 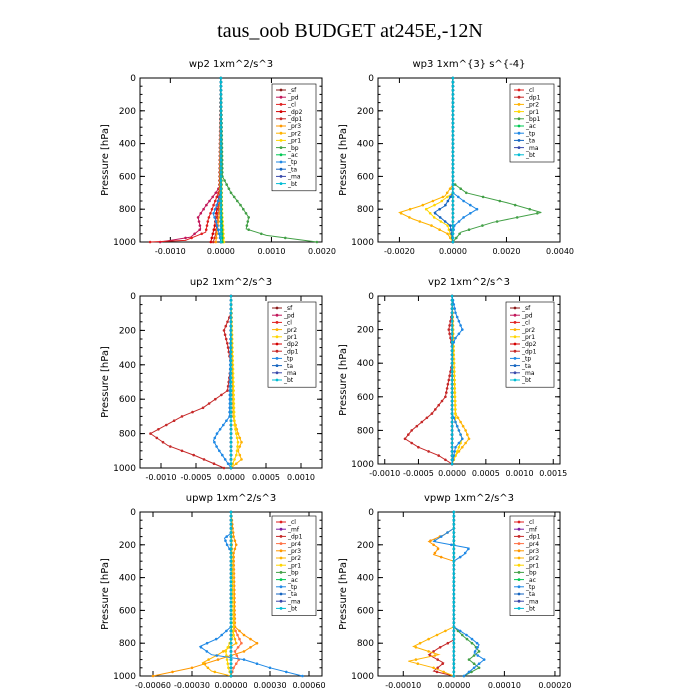 I want to click on legend-label: _cl, so click(x=529, y=90).